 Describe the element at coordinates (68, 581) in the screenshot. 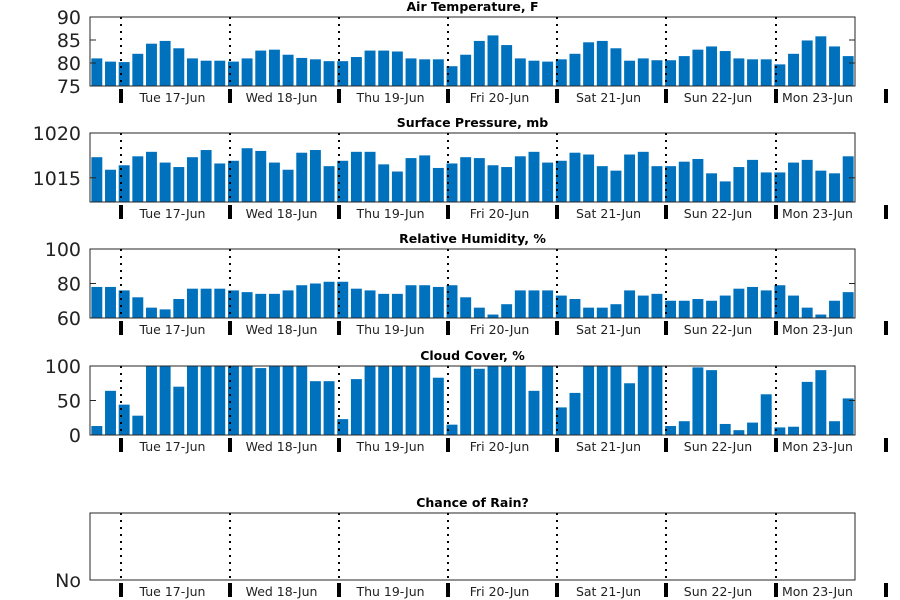

I see `y-tick-label: No` at that location.